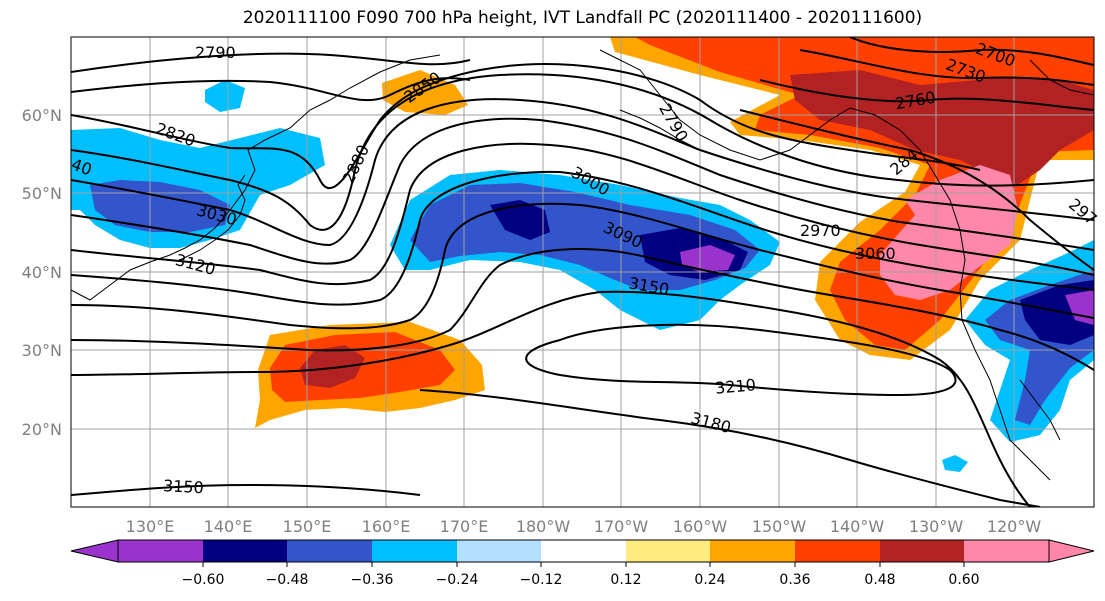 This screenshot has width=1105, height=601. What do you see at coordinates (94, 551) in the screenshot?
I see `colorbar-extend-low` at bounding box center [94, 551].